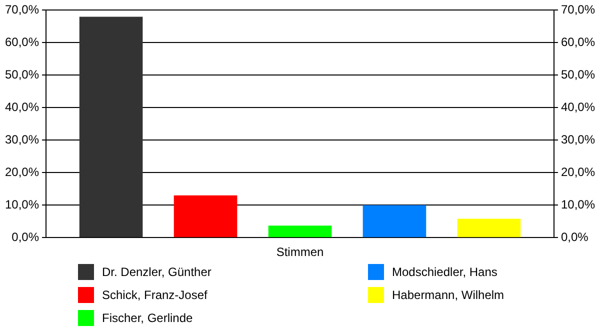 The image size is (600, 333). Describe the element at coordinates (155, 295) in the screenshot. I see `legend-label: Schick, Franz-Josef` at that location.